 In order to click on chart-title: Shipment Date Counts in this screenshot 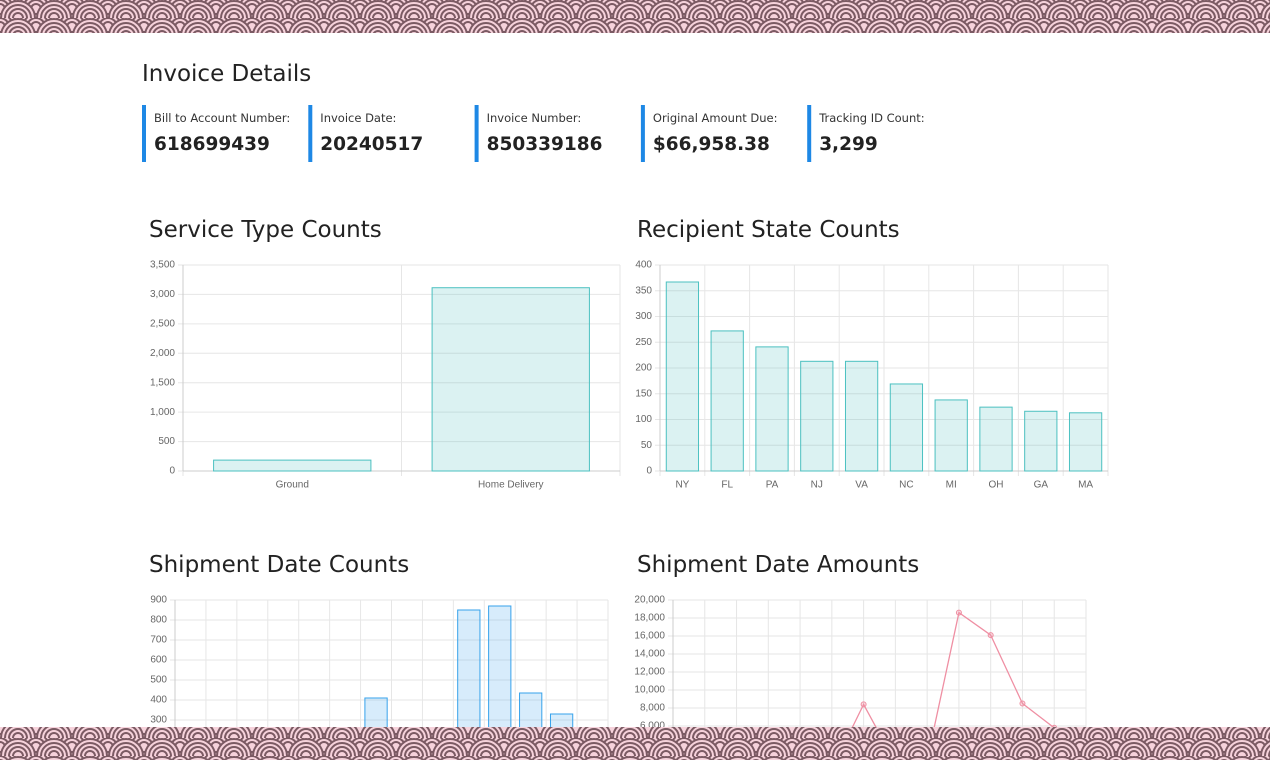, I will do `click(279, 565)`.